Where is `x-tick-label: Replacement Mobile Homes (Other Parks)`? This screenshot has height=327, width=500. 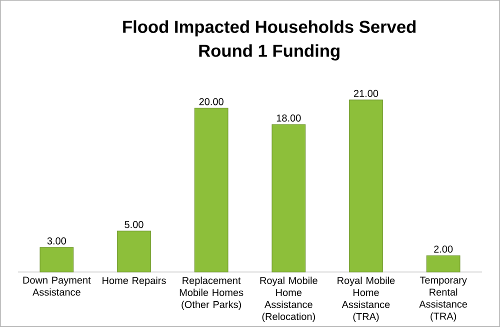
x-tick-label: Replacement Mobile Homes (Other Parks) is located at coordinates (212, 293).